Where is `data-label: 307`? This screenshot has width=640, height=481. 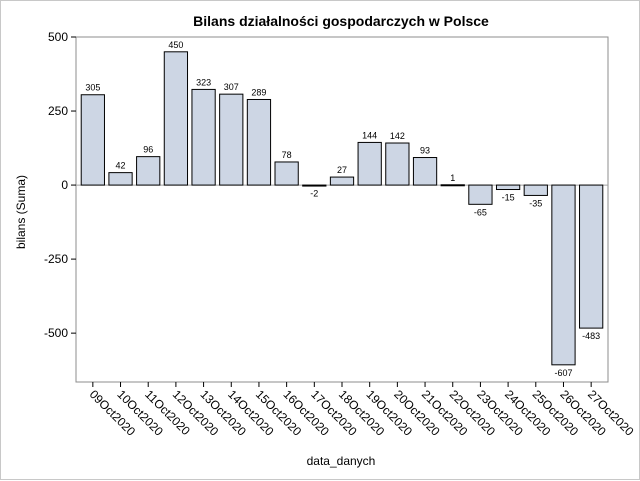
data-label: 307 is located at coordinates (231, 87).